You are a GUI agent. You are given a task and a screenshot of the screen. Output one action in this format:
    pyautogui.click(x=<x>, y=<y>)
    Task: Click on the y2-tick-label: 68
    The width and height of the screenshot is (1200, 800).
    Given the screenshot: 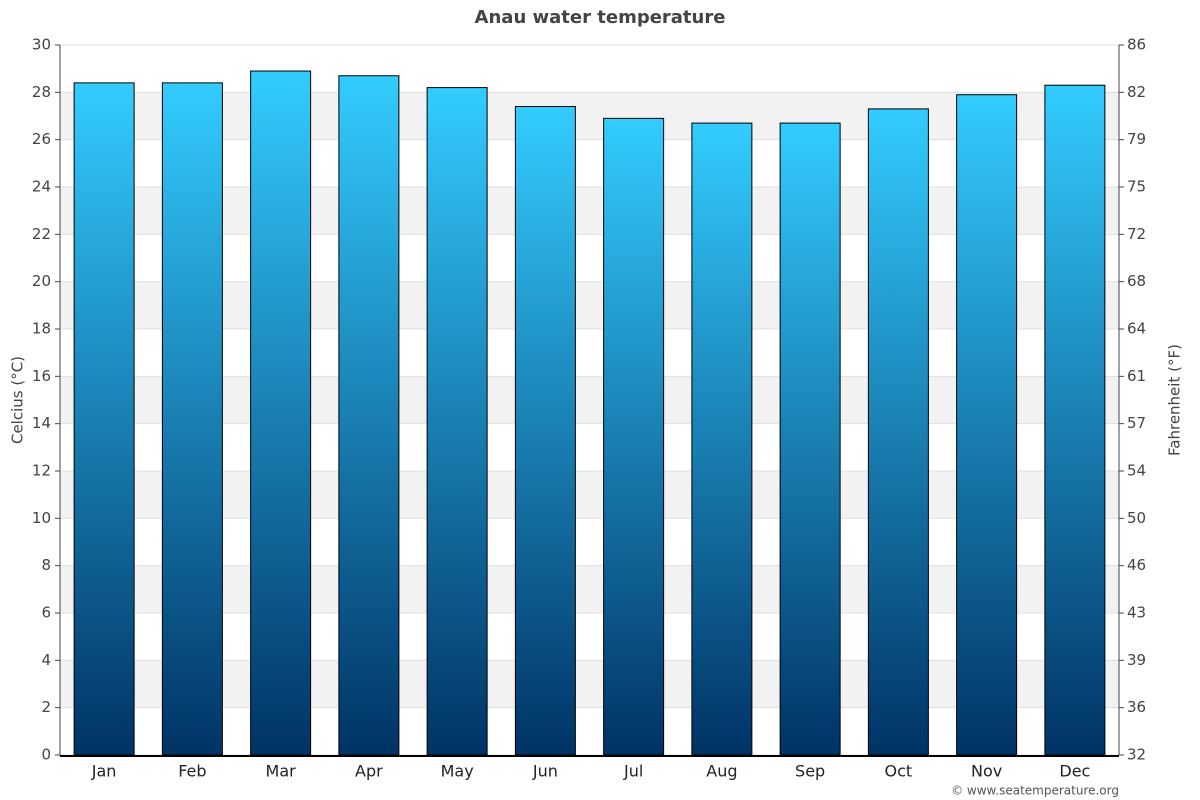 What is the action you would take?
    pyautogui.click(x=1136, y=281)
    